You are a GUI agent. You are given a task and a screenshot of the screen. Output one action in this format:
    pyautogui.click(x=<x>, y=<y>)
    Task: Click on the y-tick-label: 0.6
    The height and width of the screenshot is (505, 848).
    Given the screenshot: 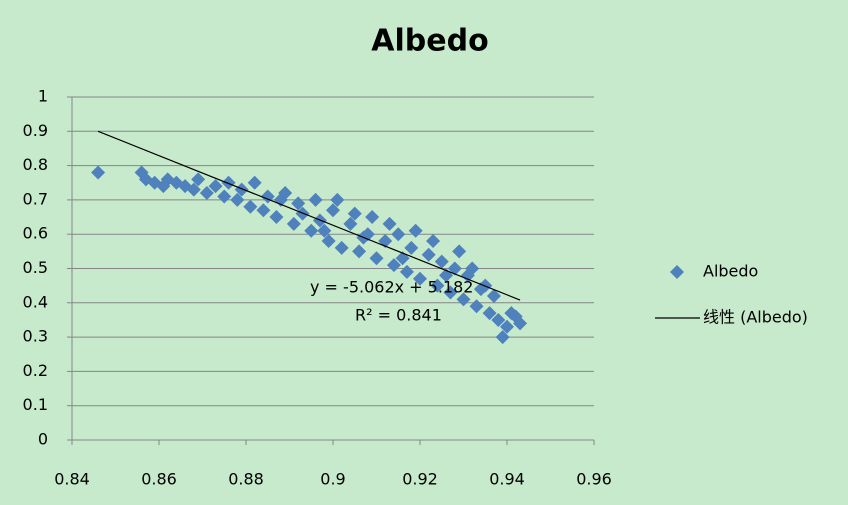 What is the action you would take?
    pyautogui.click(x=35, y=233)
    